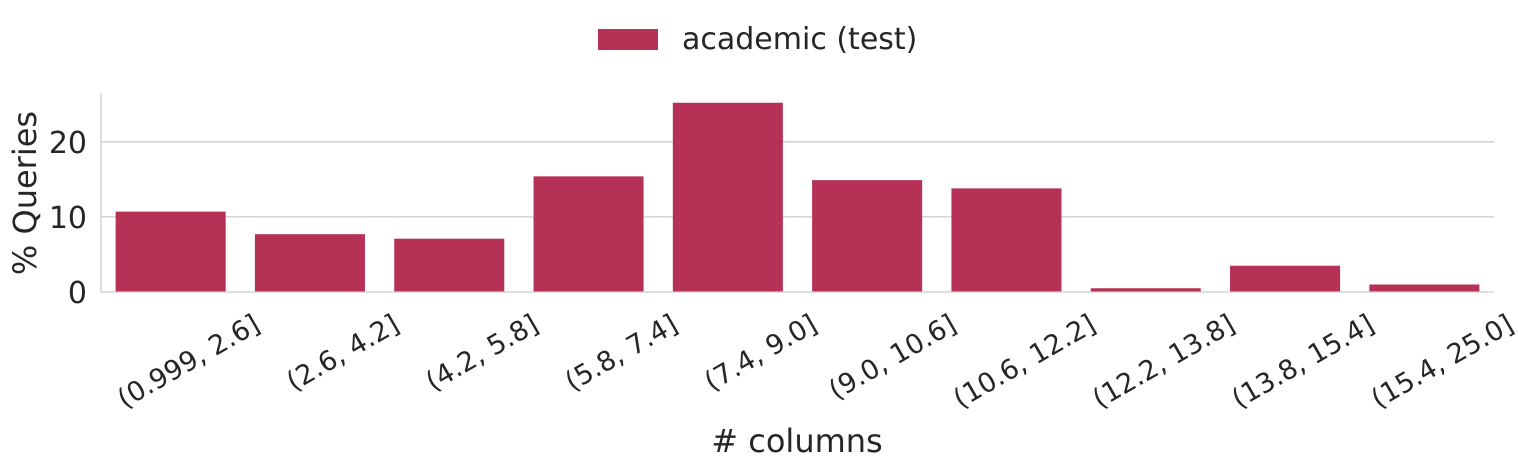 The image size is (1518, 468). What do you see at coordinates (482, 353) in the screenshot?
I see `x-tick-label: (4.2, 5.8]` at bounding box center [482, 353].